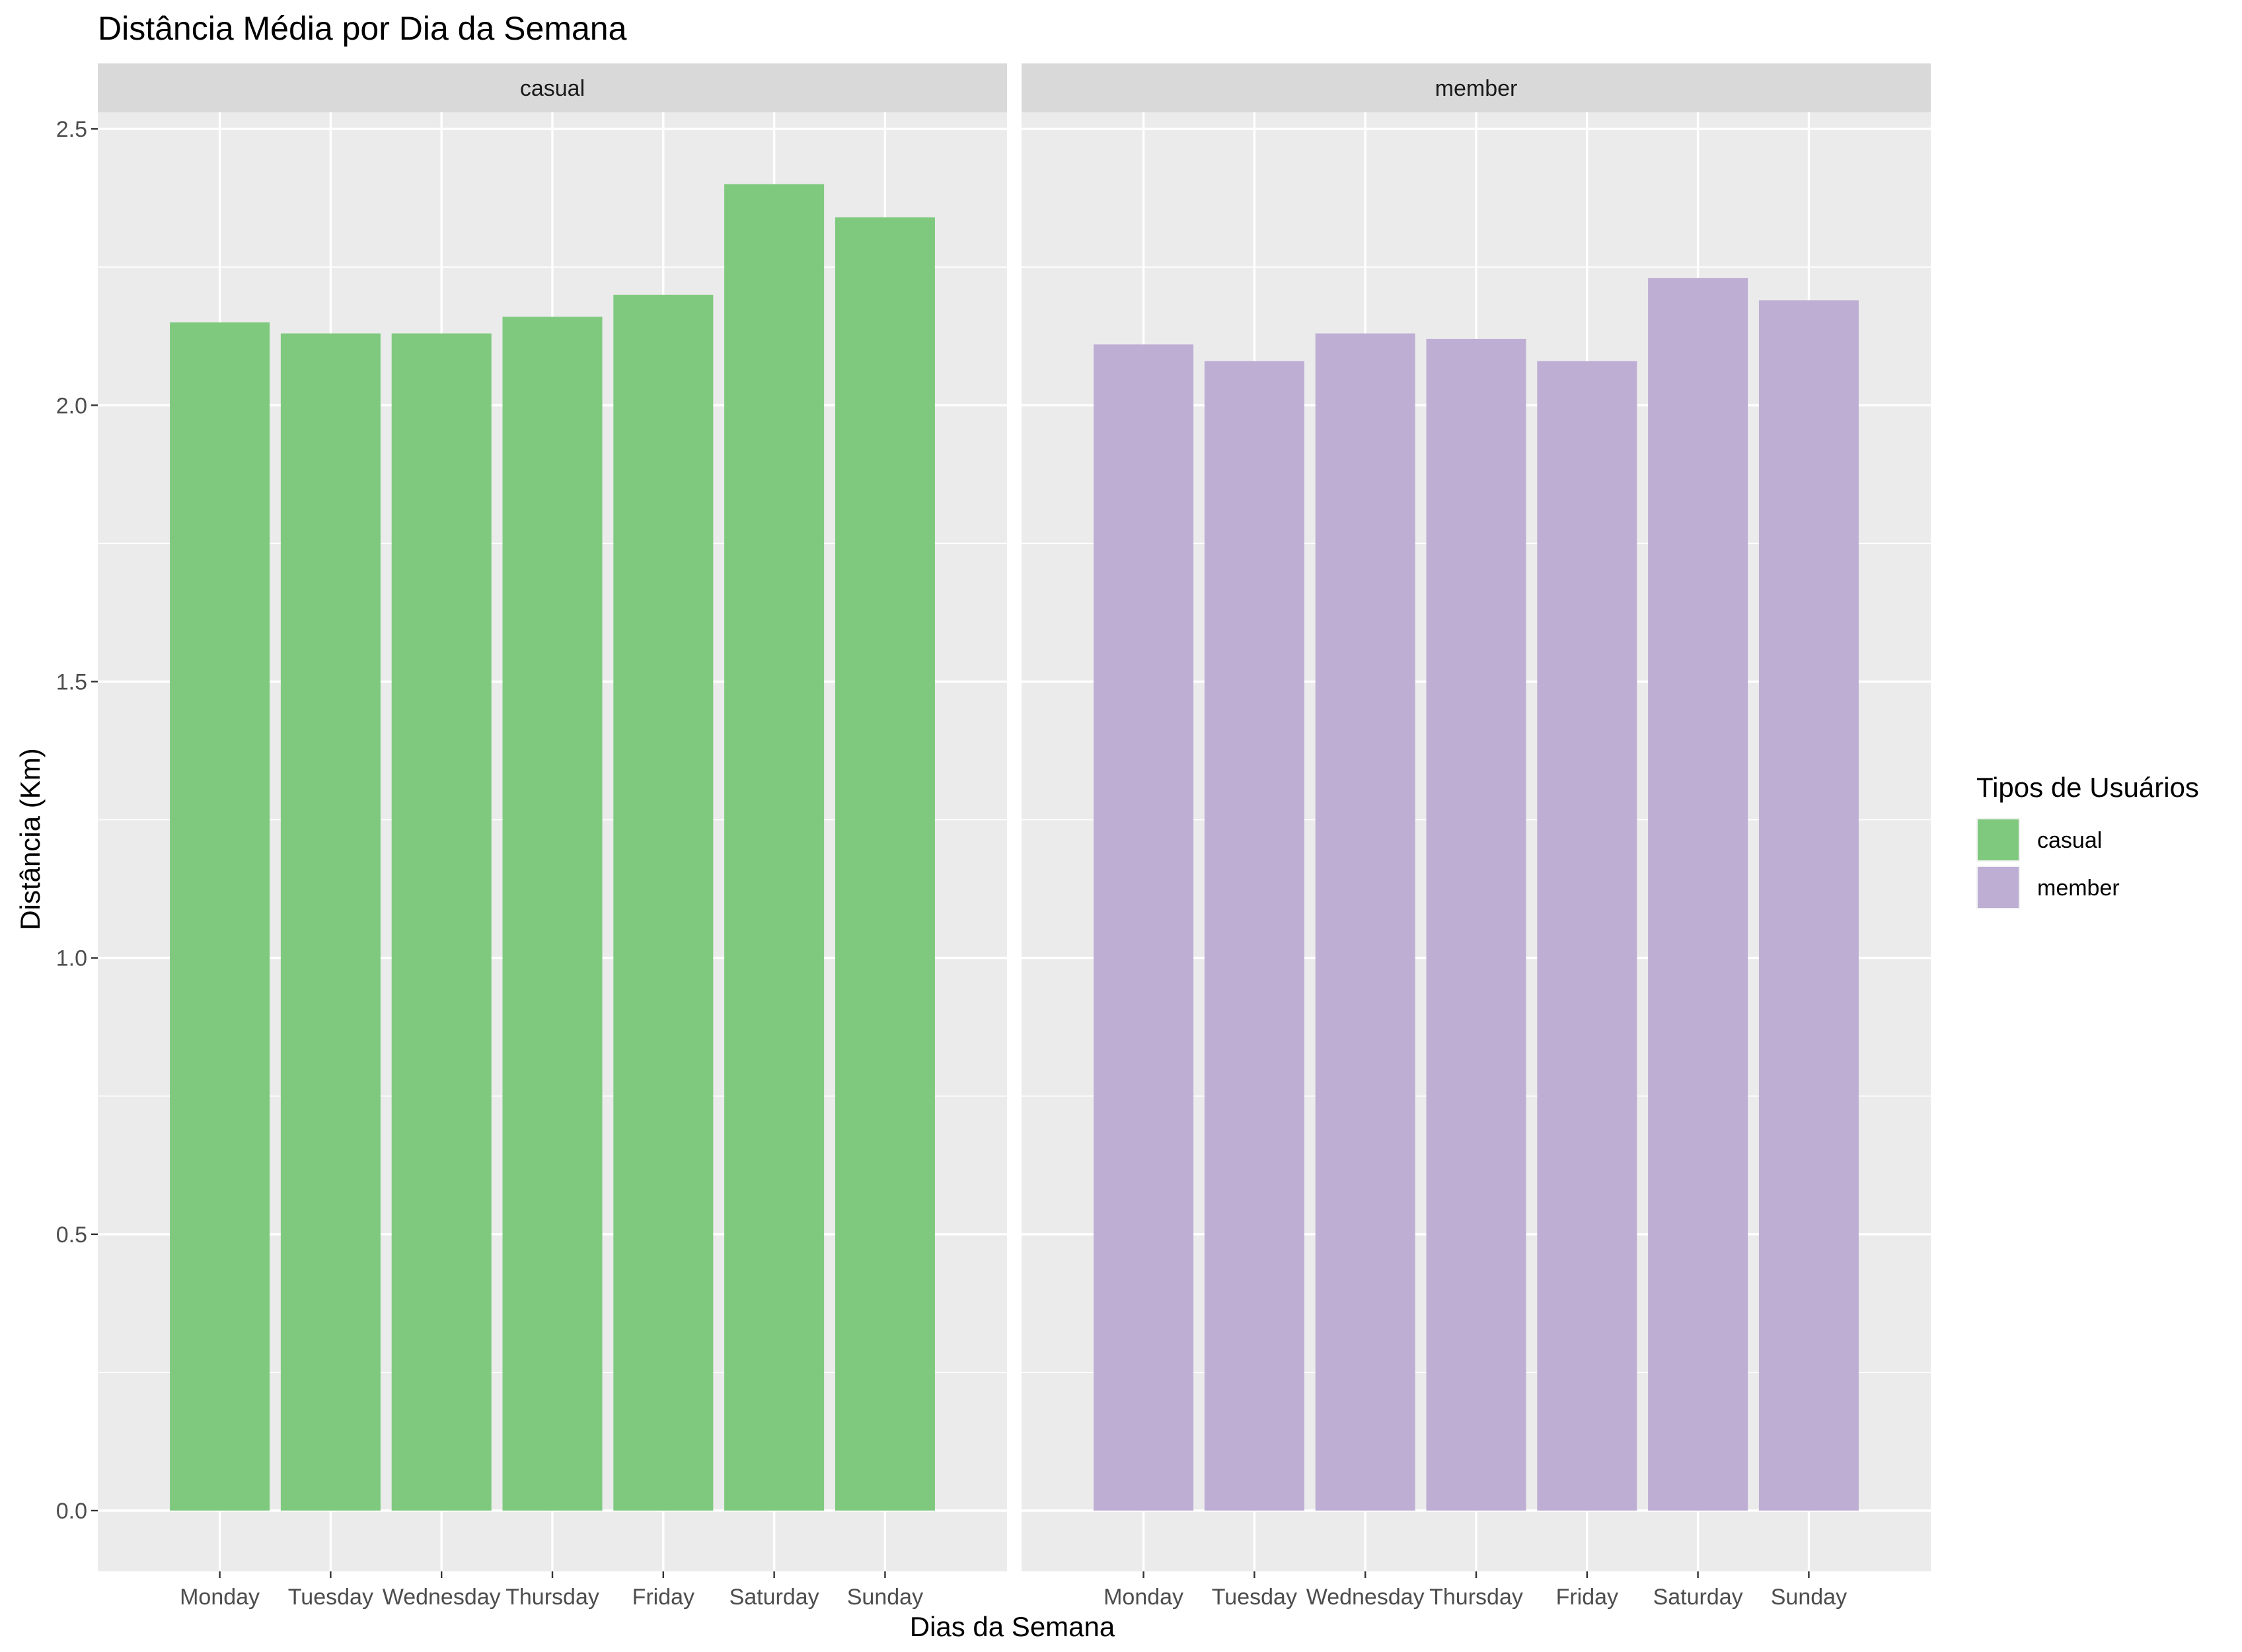 The height and width of the screenshot is (1652, 2242). Describe the element at coordinates (1999, 839) in the screenshot. I see `legend-key-casual` at that location.